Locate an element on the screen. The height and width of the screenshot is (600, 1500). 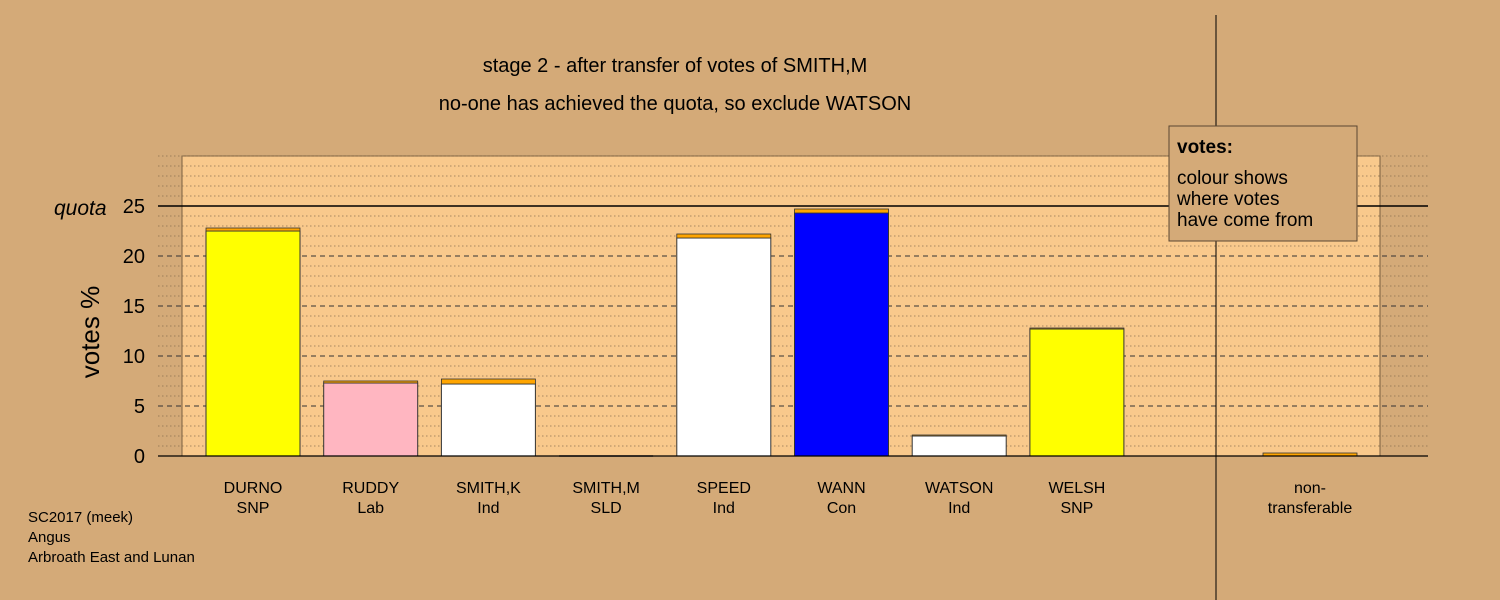
bar-ruddy is located at coordinates (371, 419).